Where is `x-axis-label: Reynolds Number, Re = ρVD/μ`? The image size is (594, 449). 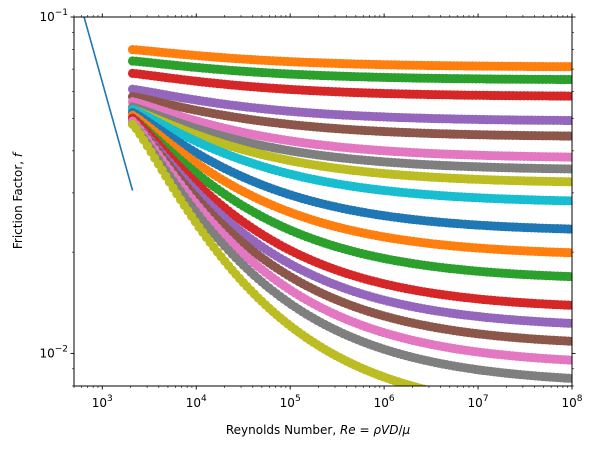
x-axis-label: Reynolds Number, Re = ρVD/μ is located at coordinates (318, 430).